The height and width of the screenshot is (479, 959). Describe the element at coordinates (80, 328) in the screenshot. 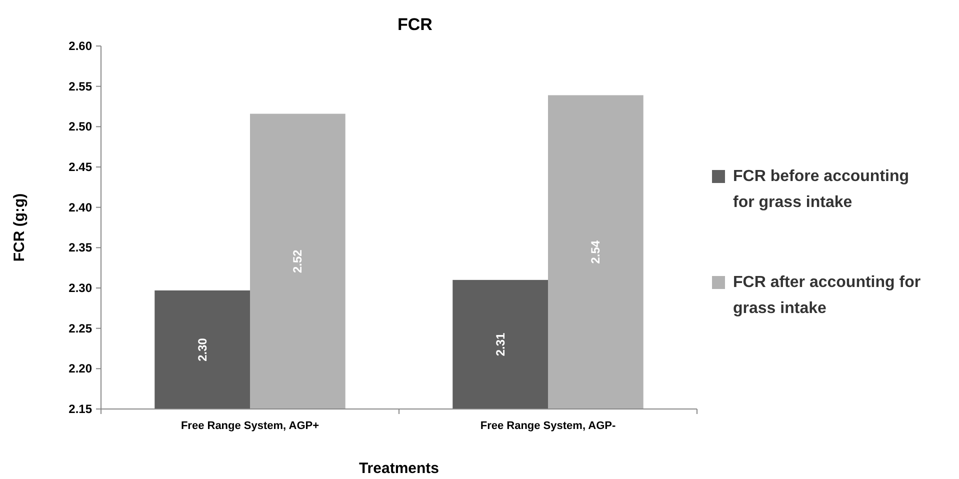

I see `y-tick-label: 2.25` at that location.